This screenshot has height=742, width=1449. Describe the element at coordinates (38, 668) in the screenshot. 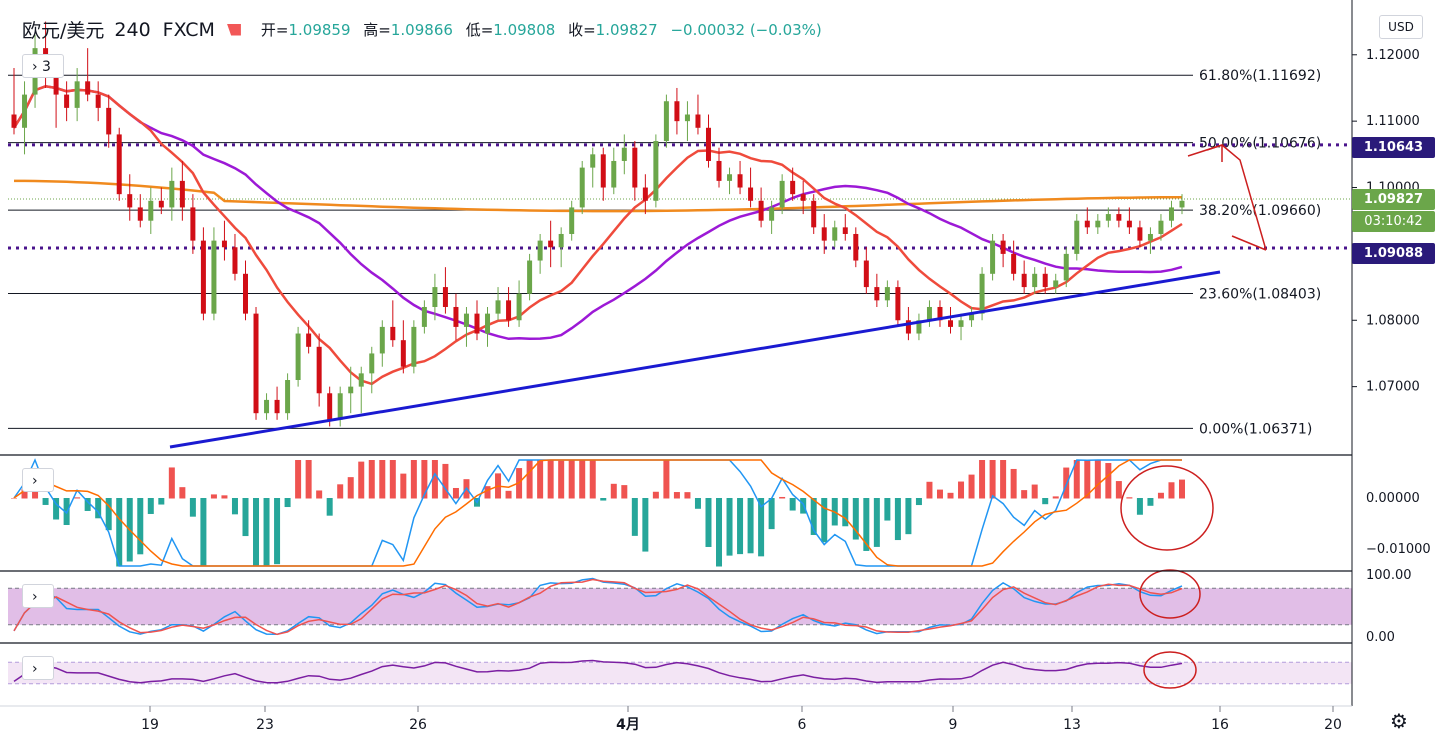

I see `rsi-collapse-button: ›` at that location.